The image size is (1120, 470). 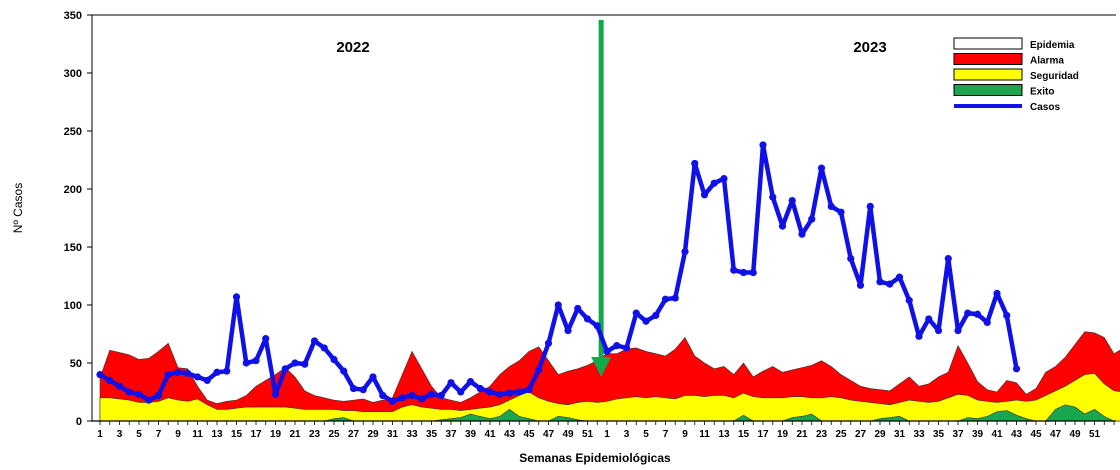 I want to click on y-tick-label: 0, so click(x=79, y=422).